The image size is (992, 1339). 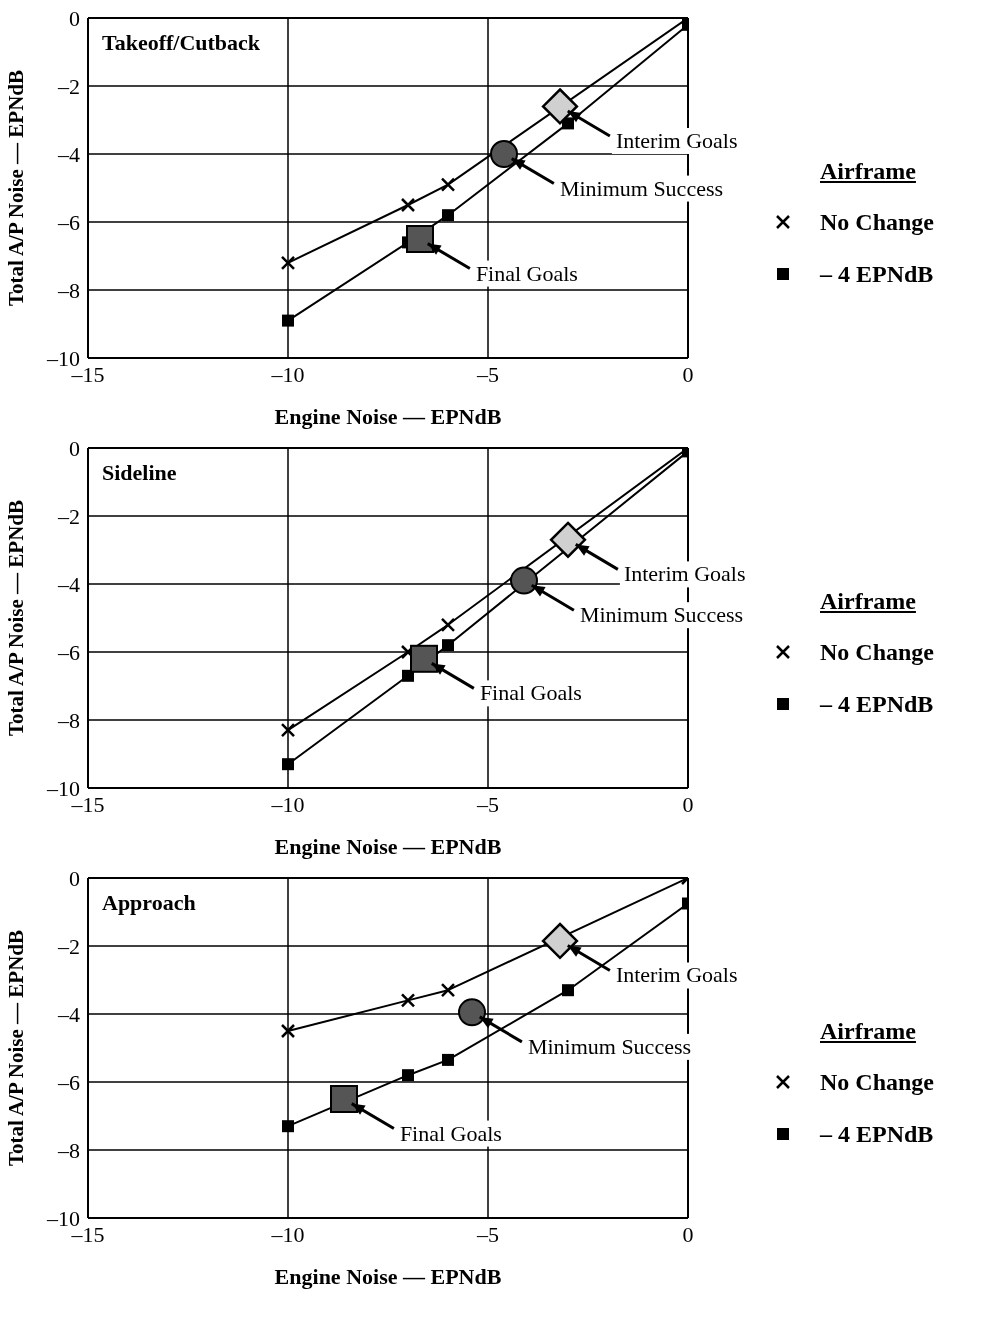 I want to click on text: Approach, so click(x=149, y=902).